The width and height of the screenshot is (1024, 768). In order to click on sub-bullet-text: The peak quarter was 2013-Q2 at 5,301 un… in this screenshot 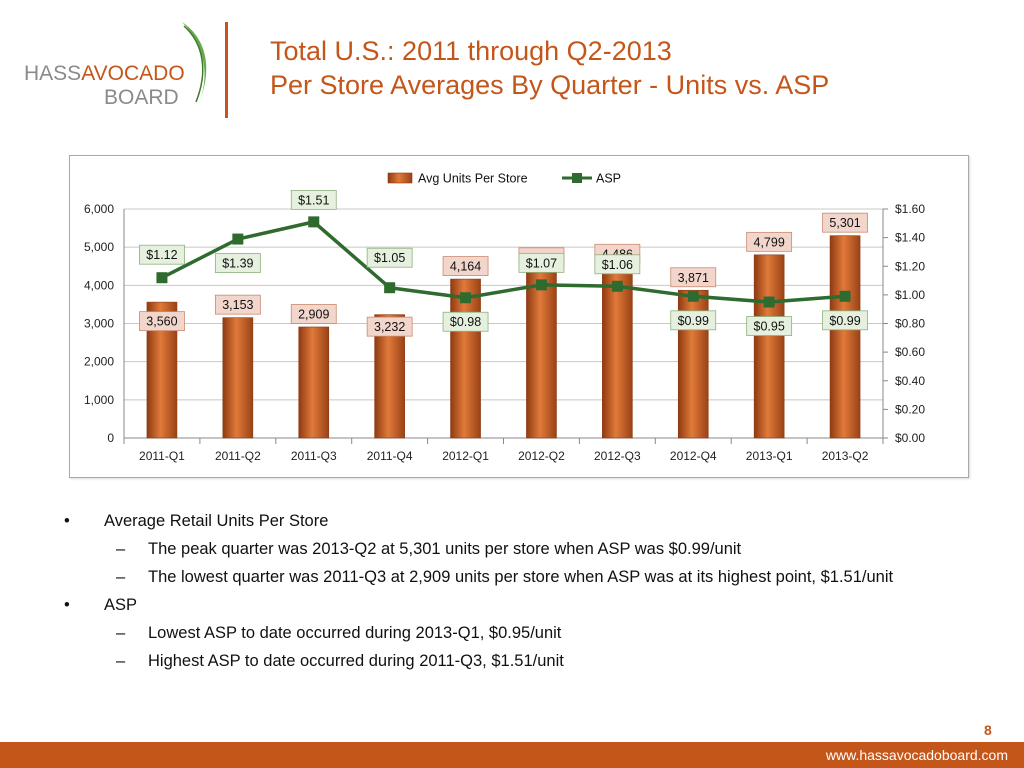, I will do `click(445, 549)`.